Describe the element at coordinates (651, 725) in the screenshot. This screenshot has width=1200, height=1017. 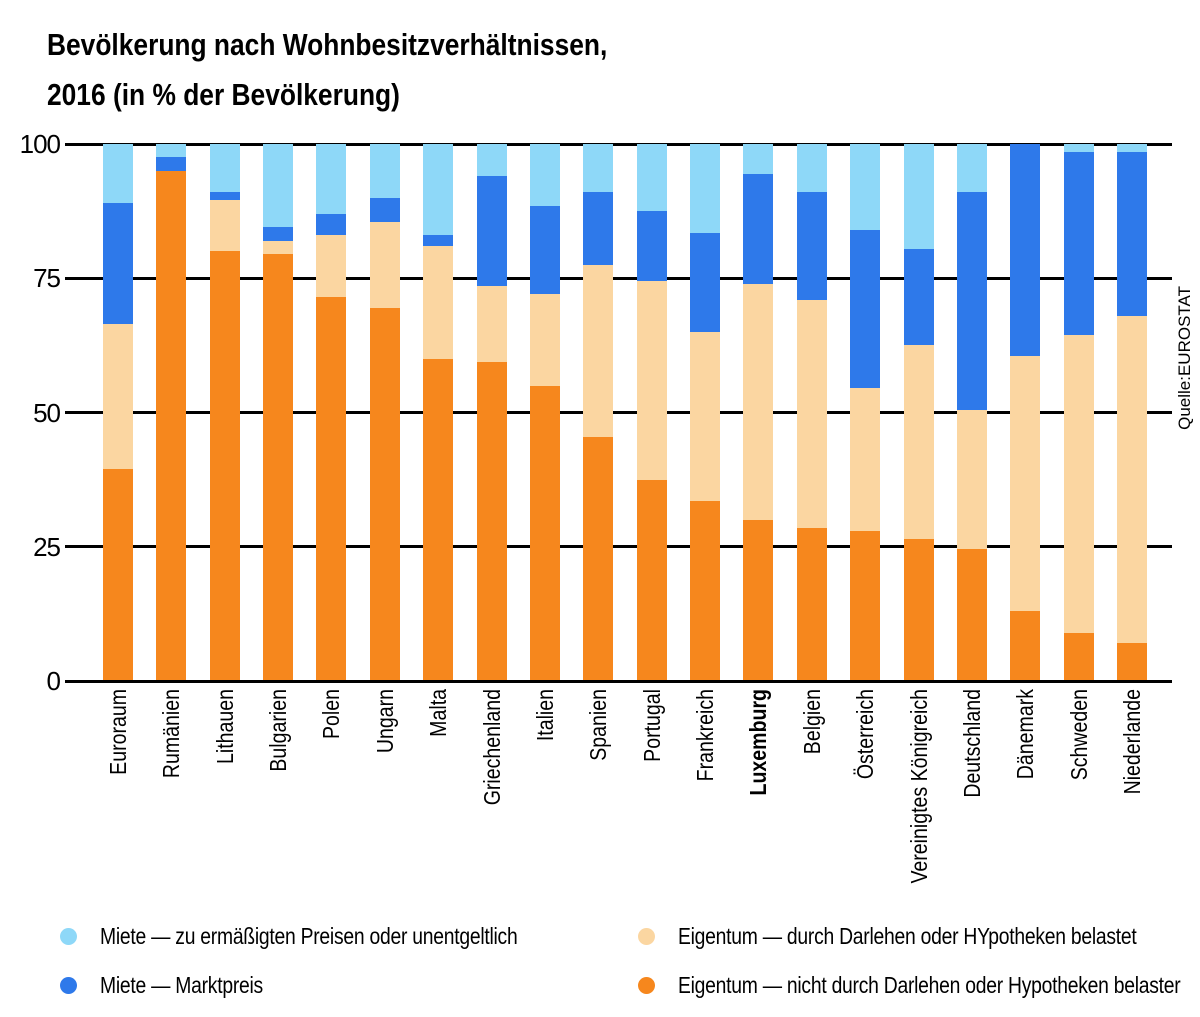
I see `x-label-Portugal: Portugal` at that location.